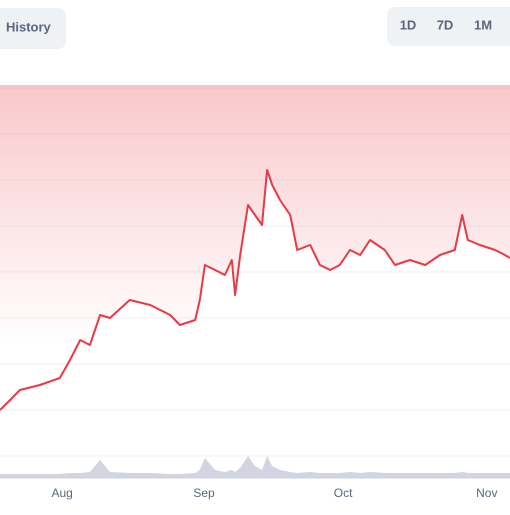 The height and width of the screenshot is (515, 510). I want to click on range-button: 1M, so click(483, 24).